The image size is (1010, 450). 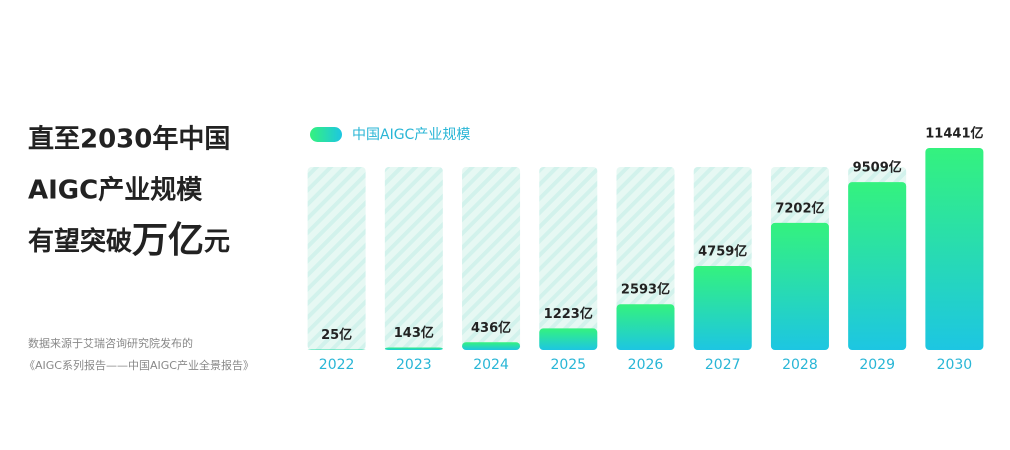 What do you see at coordinates (491, 365) in the screenshot?
I see `x-tick-label: 2024` at bounding box center [491, 365].